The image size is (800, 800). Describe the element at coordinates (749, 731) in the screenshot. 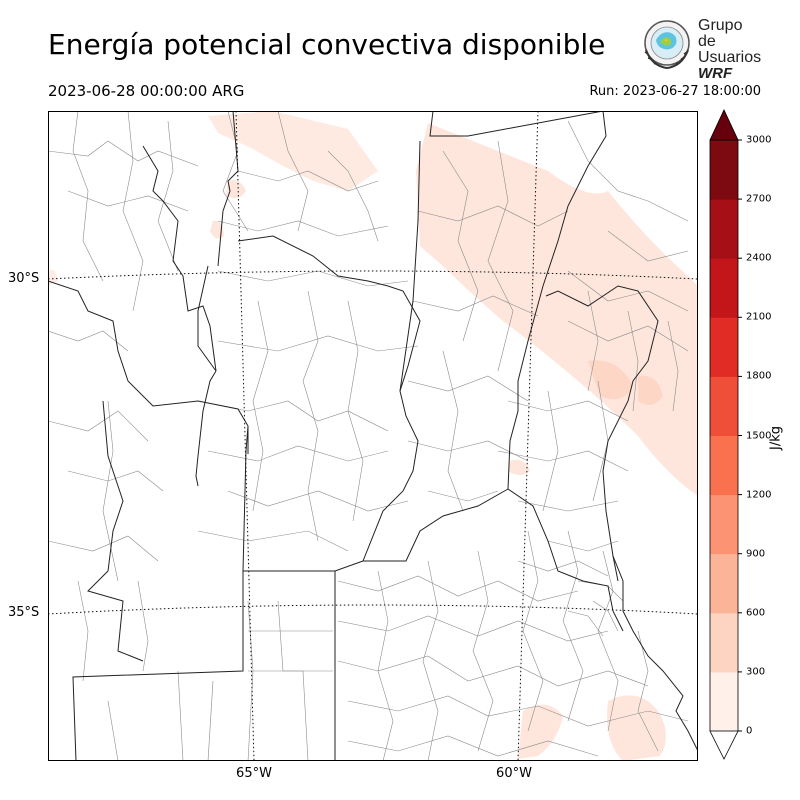

I see `colorbar-tick-label: 0` at that location.